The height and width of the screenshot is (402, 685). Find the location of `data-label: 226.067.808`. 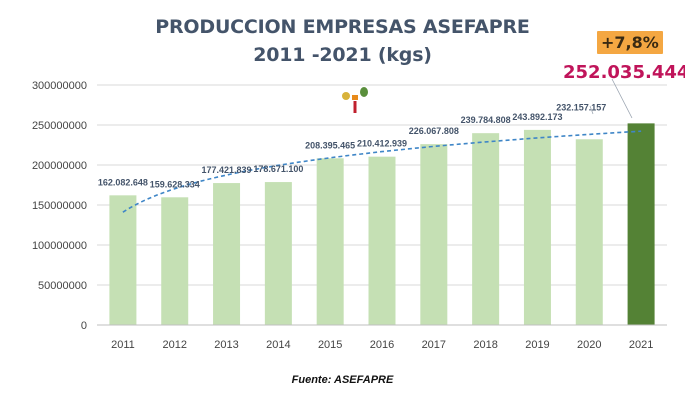

data-label: 226.067.808 is located at coordinates (434, 131).